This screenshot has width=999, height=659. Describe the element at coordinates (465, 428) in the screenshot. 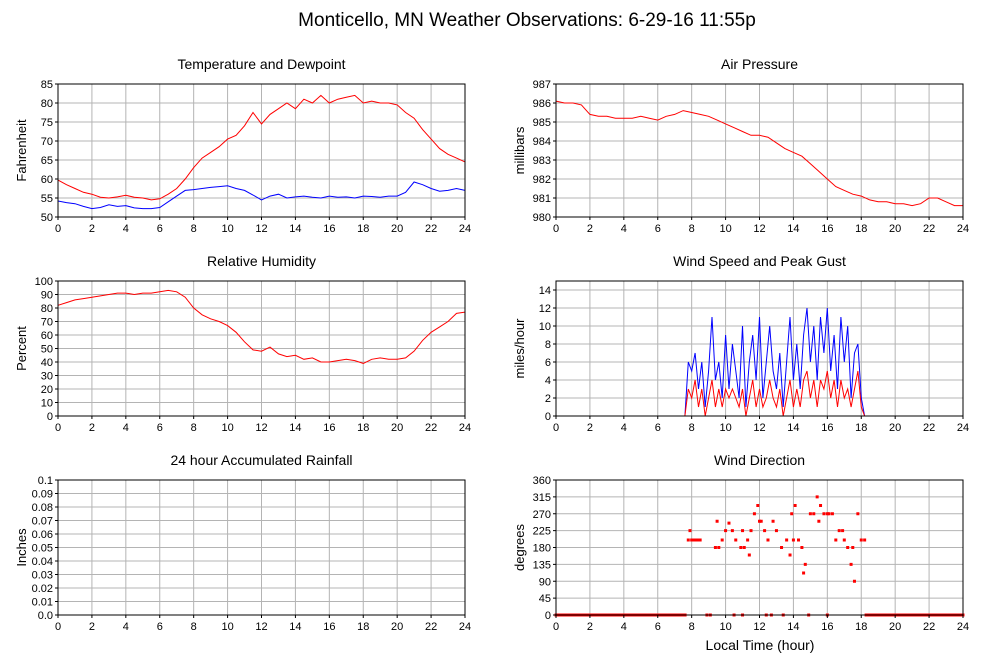

I see `humidity-x-tick-label: 24` at that location.